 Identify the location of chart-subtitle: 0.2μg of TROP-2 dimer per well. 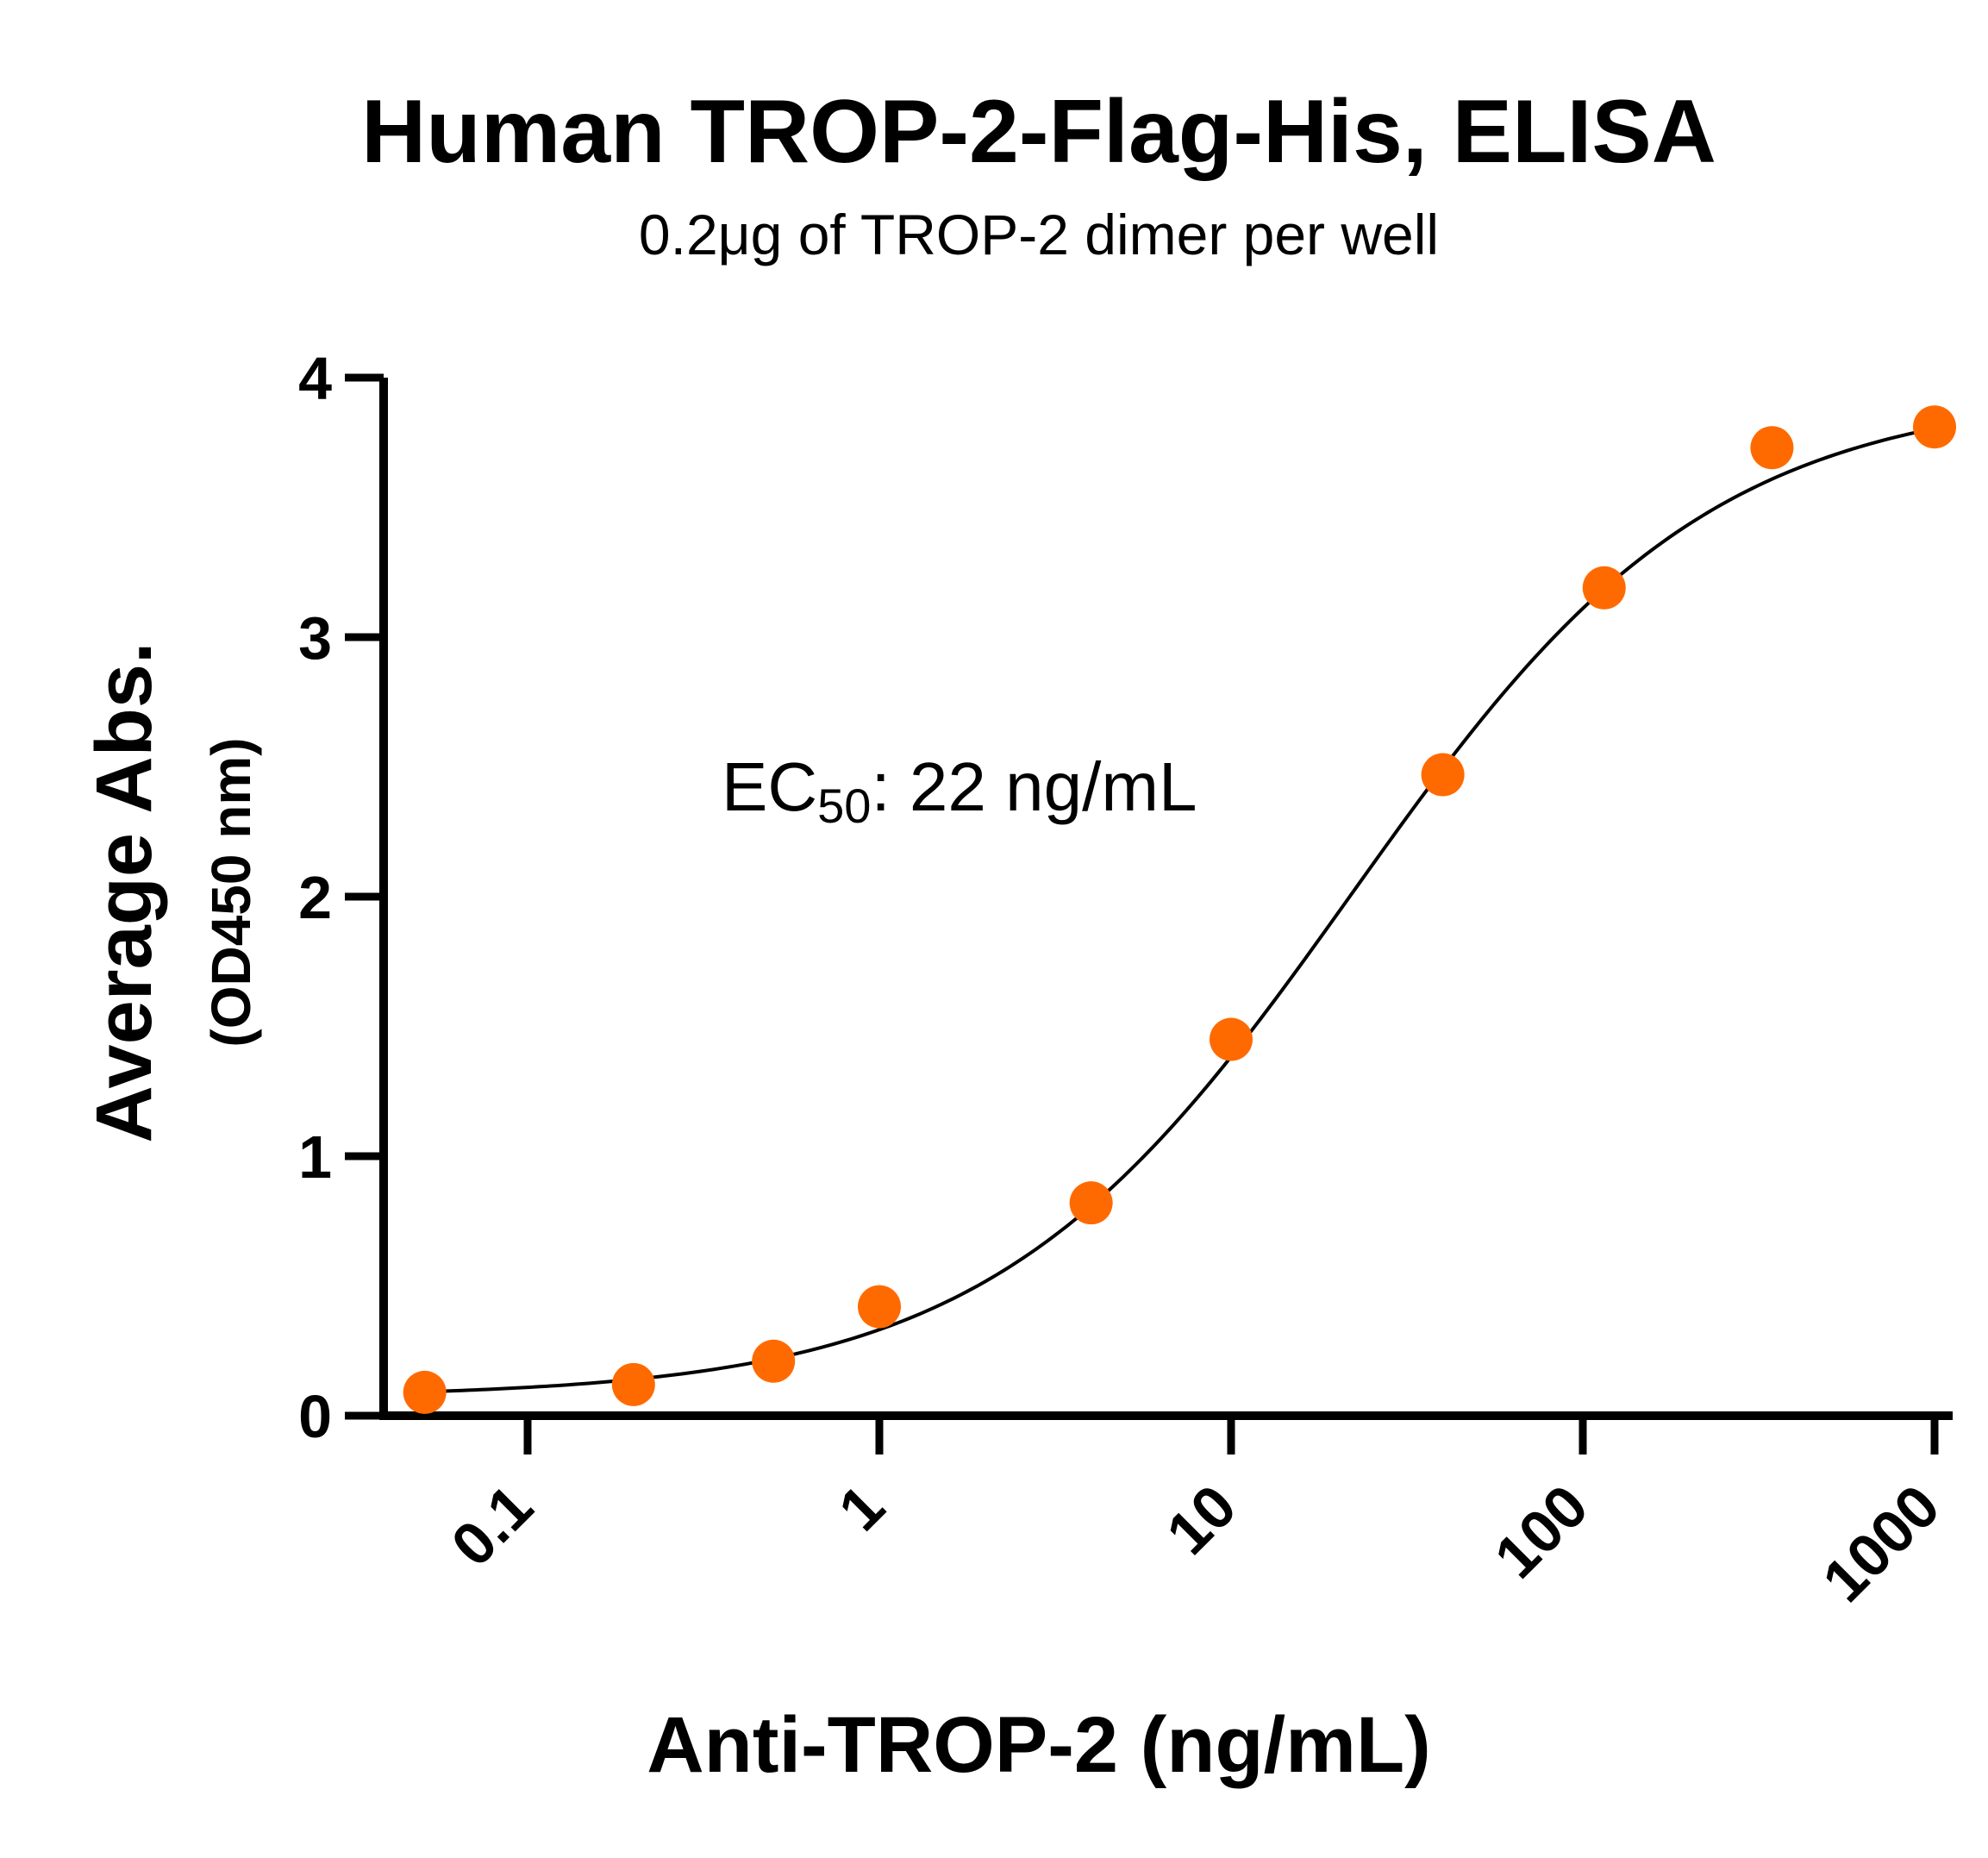
(1039, 234).